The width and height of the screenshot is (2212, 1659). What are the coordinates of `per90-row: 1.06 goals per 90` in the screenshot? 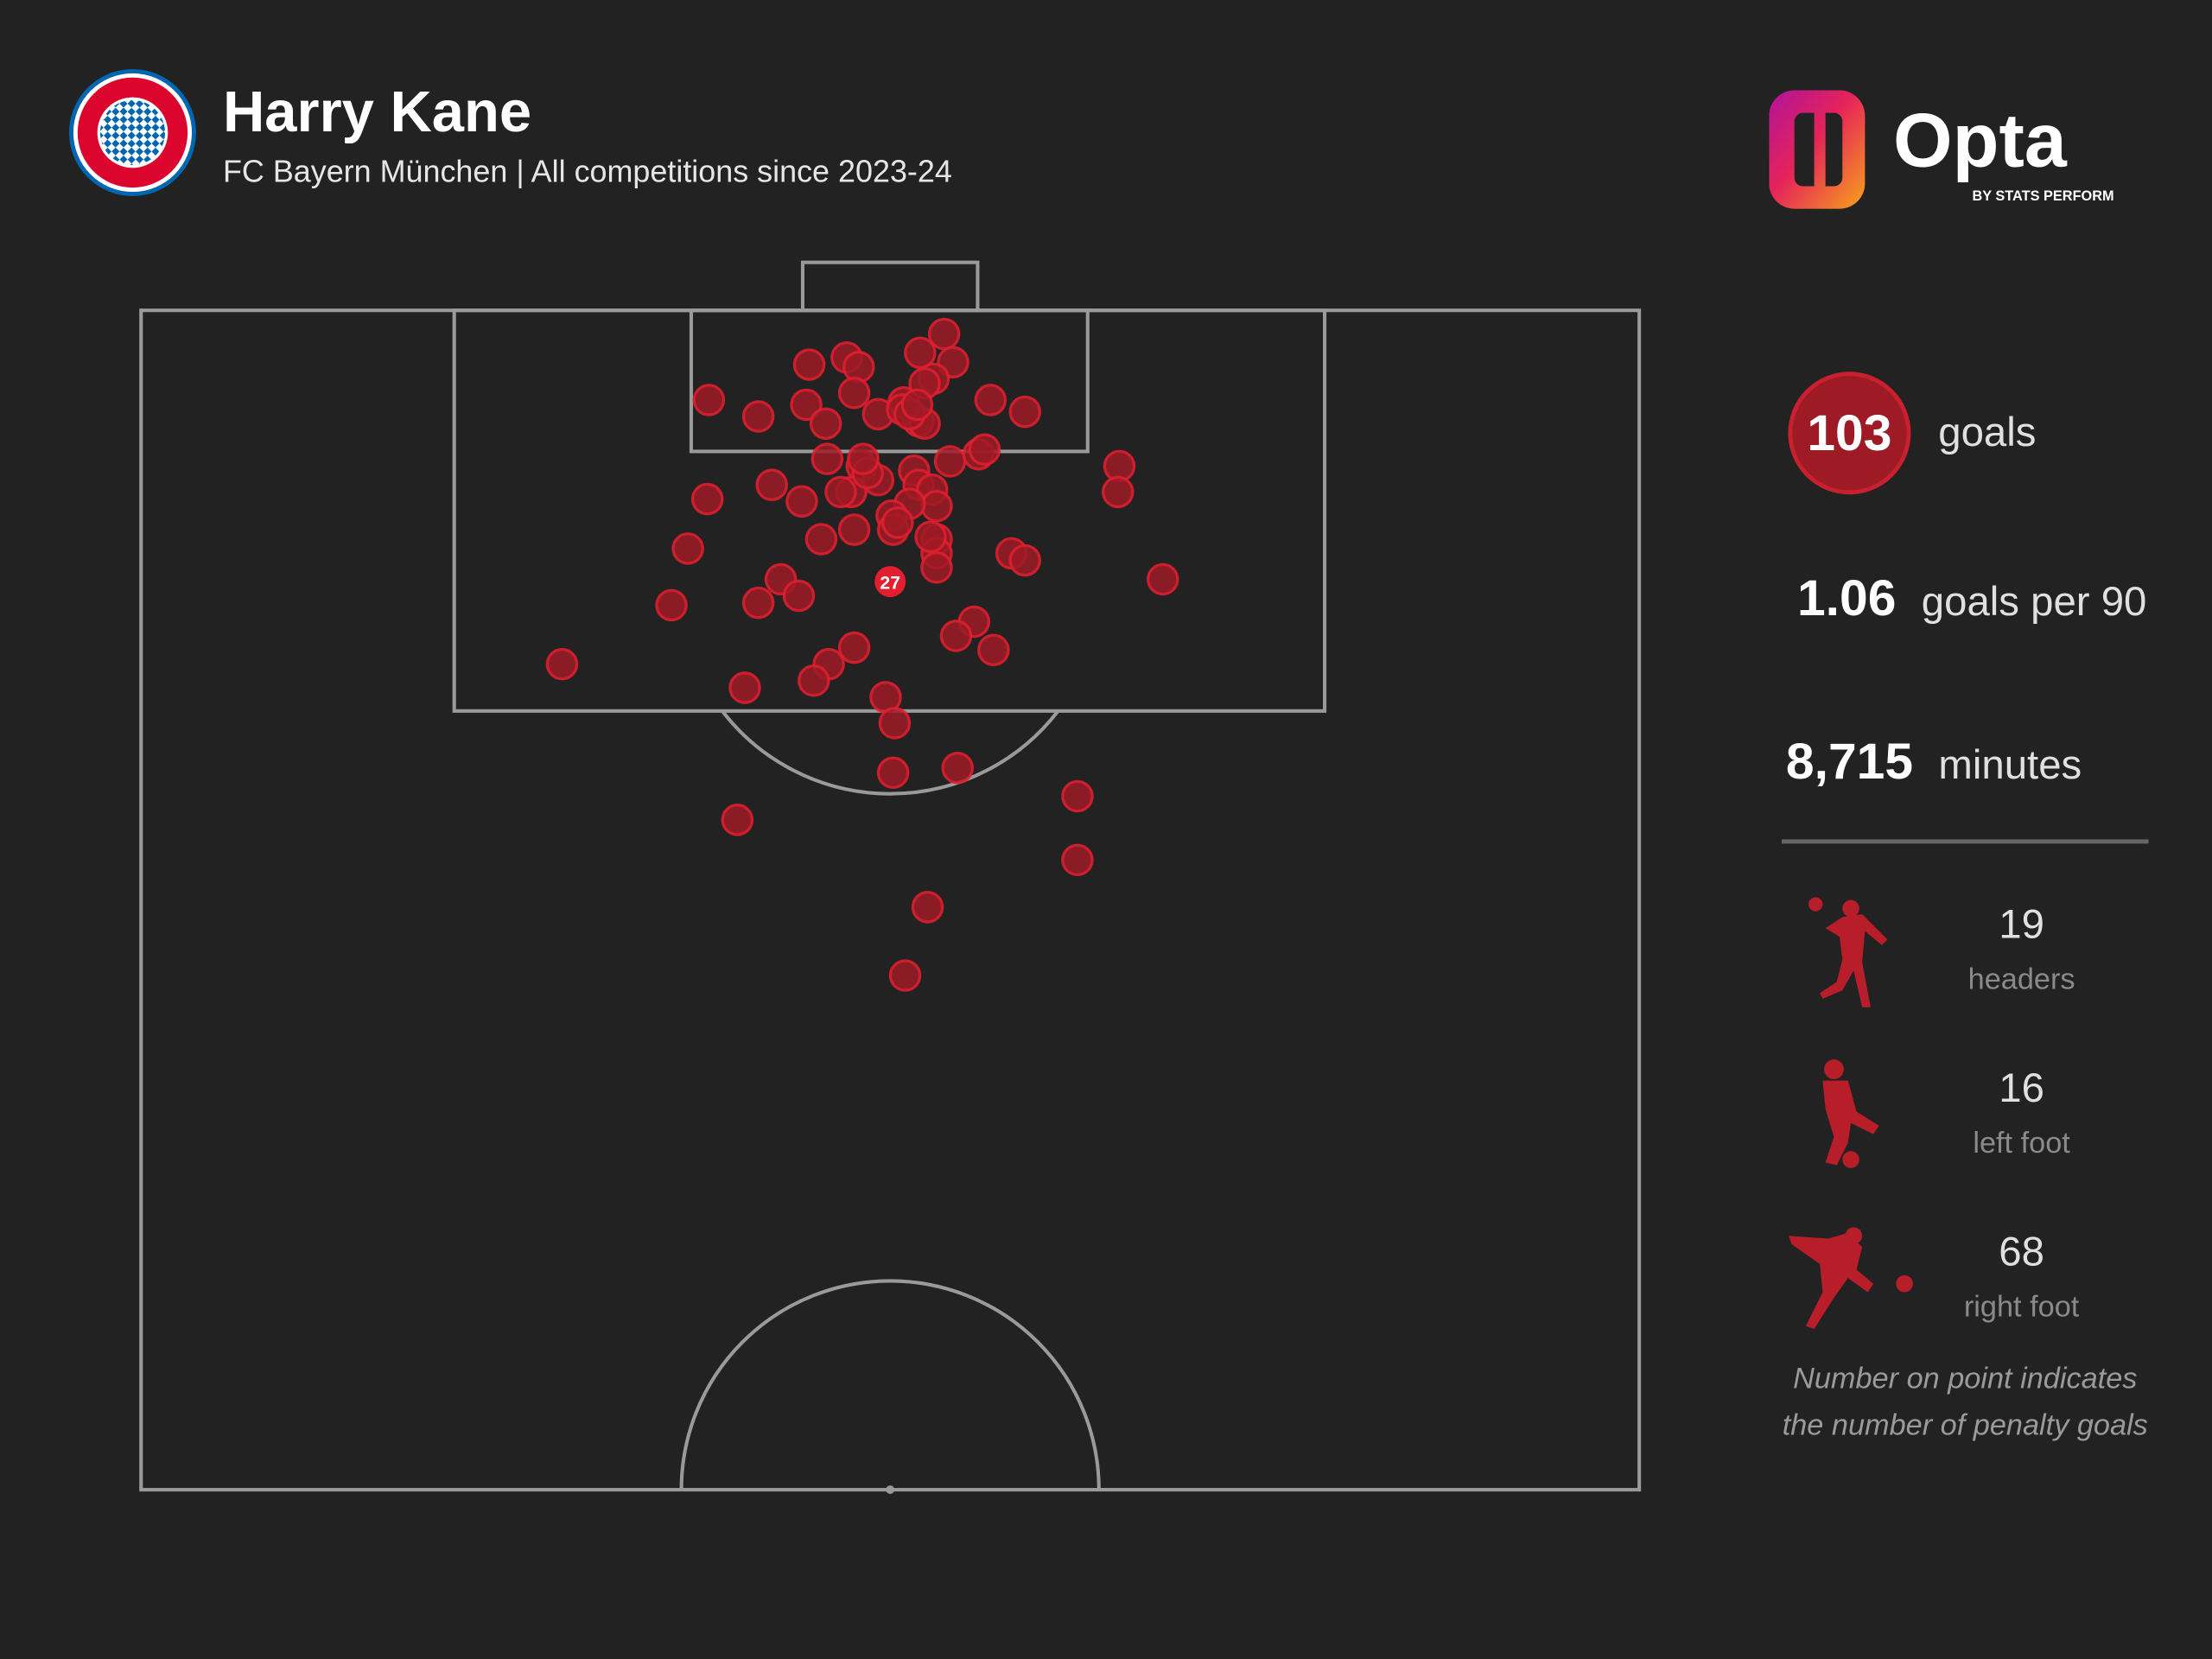 It's located at (1971, 598).